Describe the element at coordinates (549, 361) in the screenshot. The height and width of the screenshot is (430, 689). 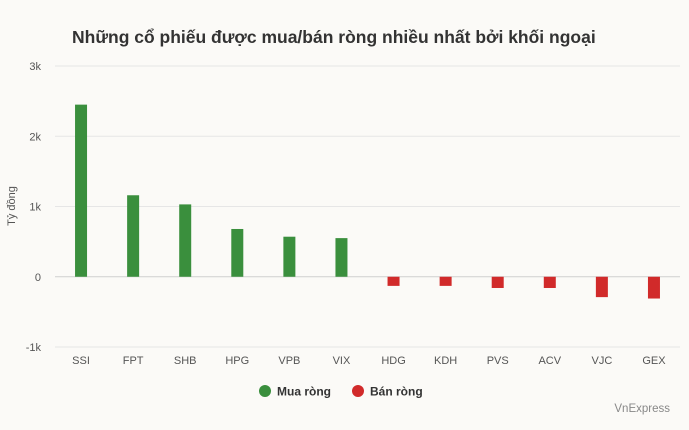
I see `x-category-label: ACV` at that location.